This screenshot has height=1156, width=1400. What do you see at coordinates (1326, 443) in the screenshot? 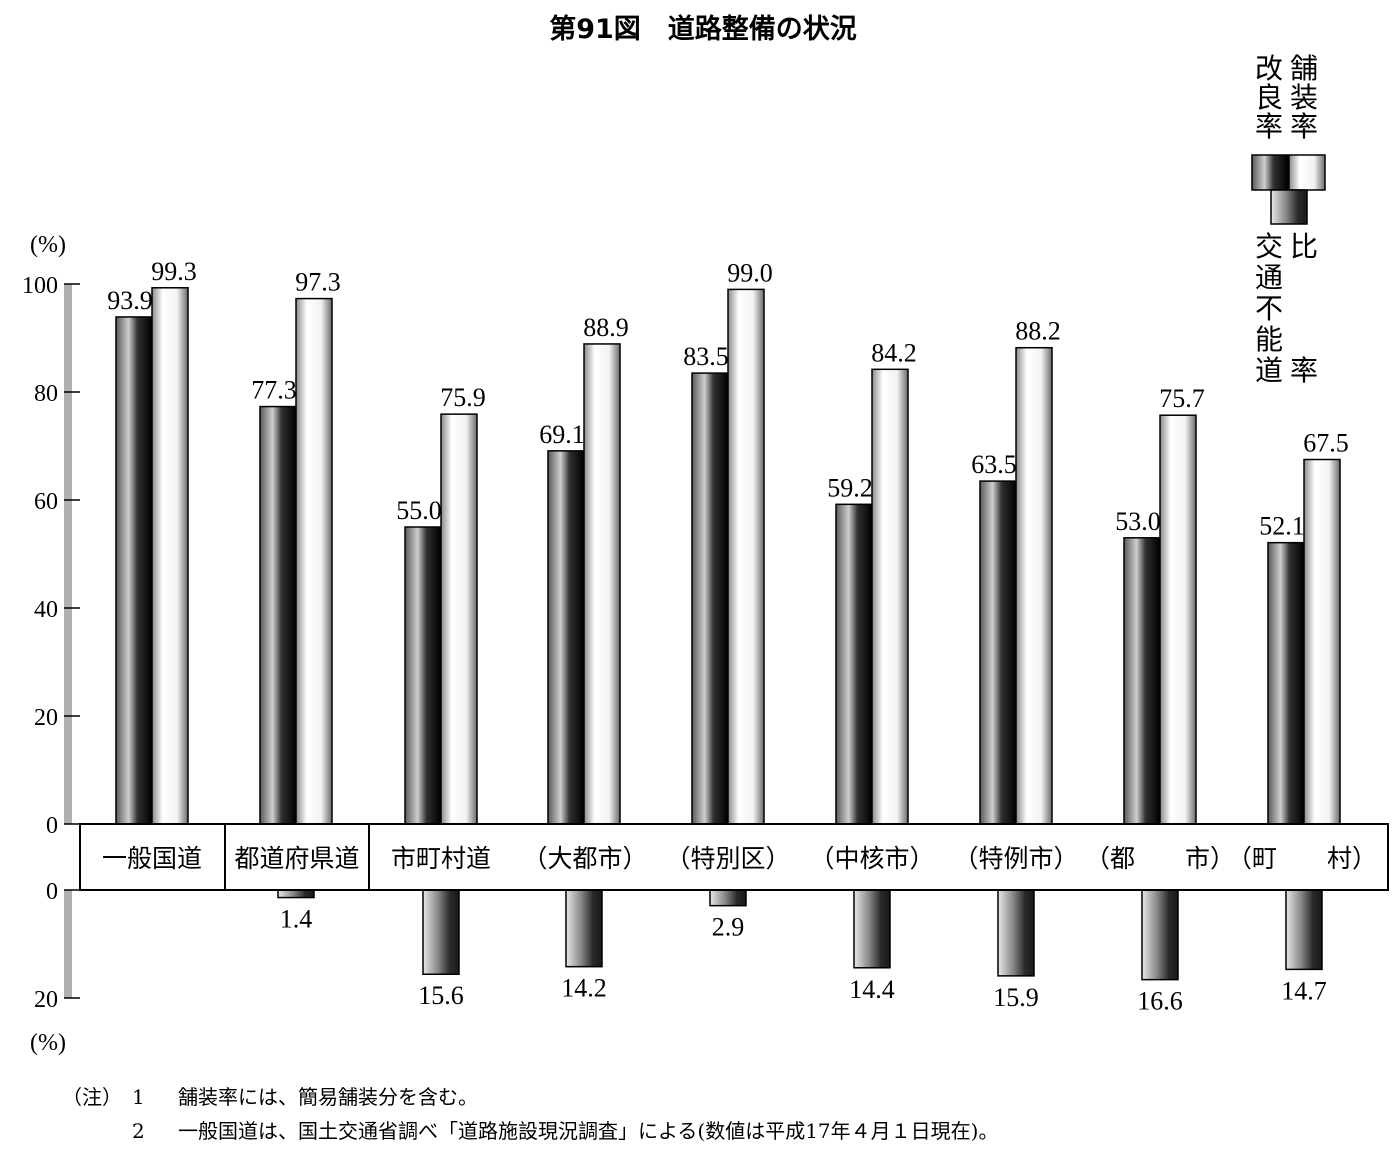
I see `label-paved: 67.5` at bounding box center [1326, 443].